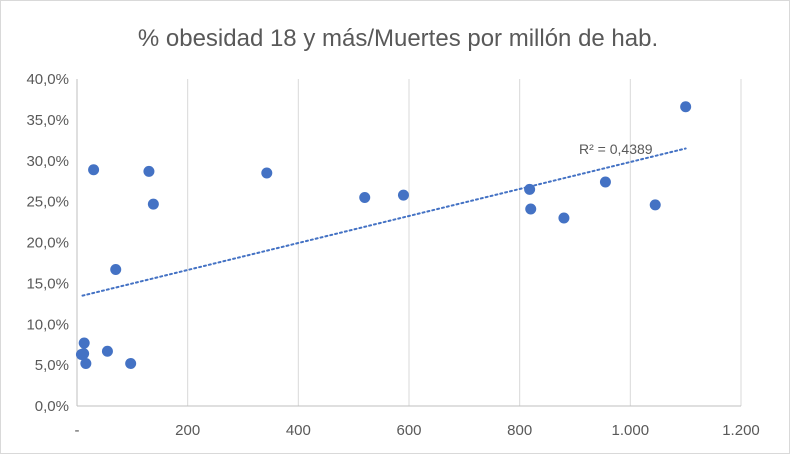 The image size is (790, 455). What do you see at coordinates (47, 161) in the screenshot?
I see `y-tick-label: 30,0%` at bounding box center [47, 161].